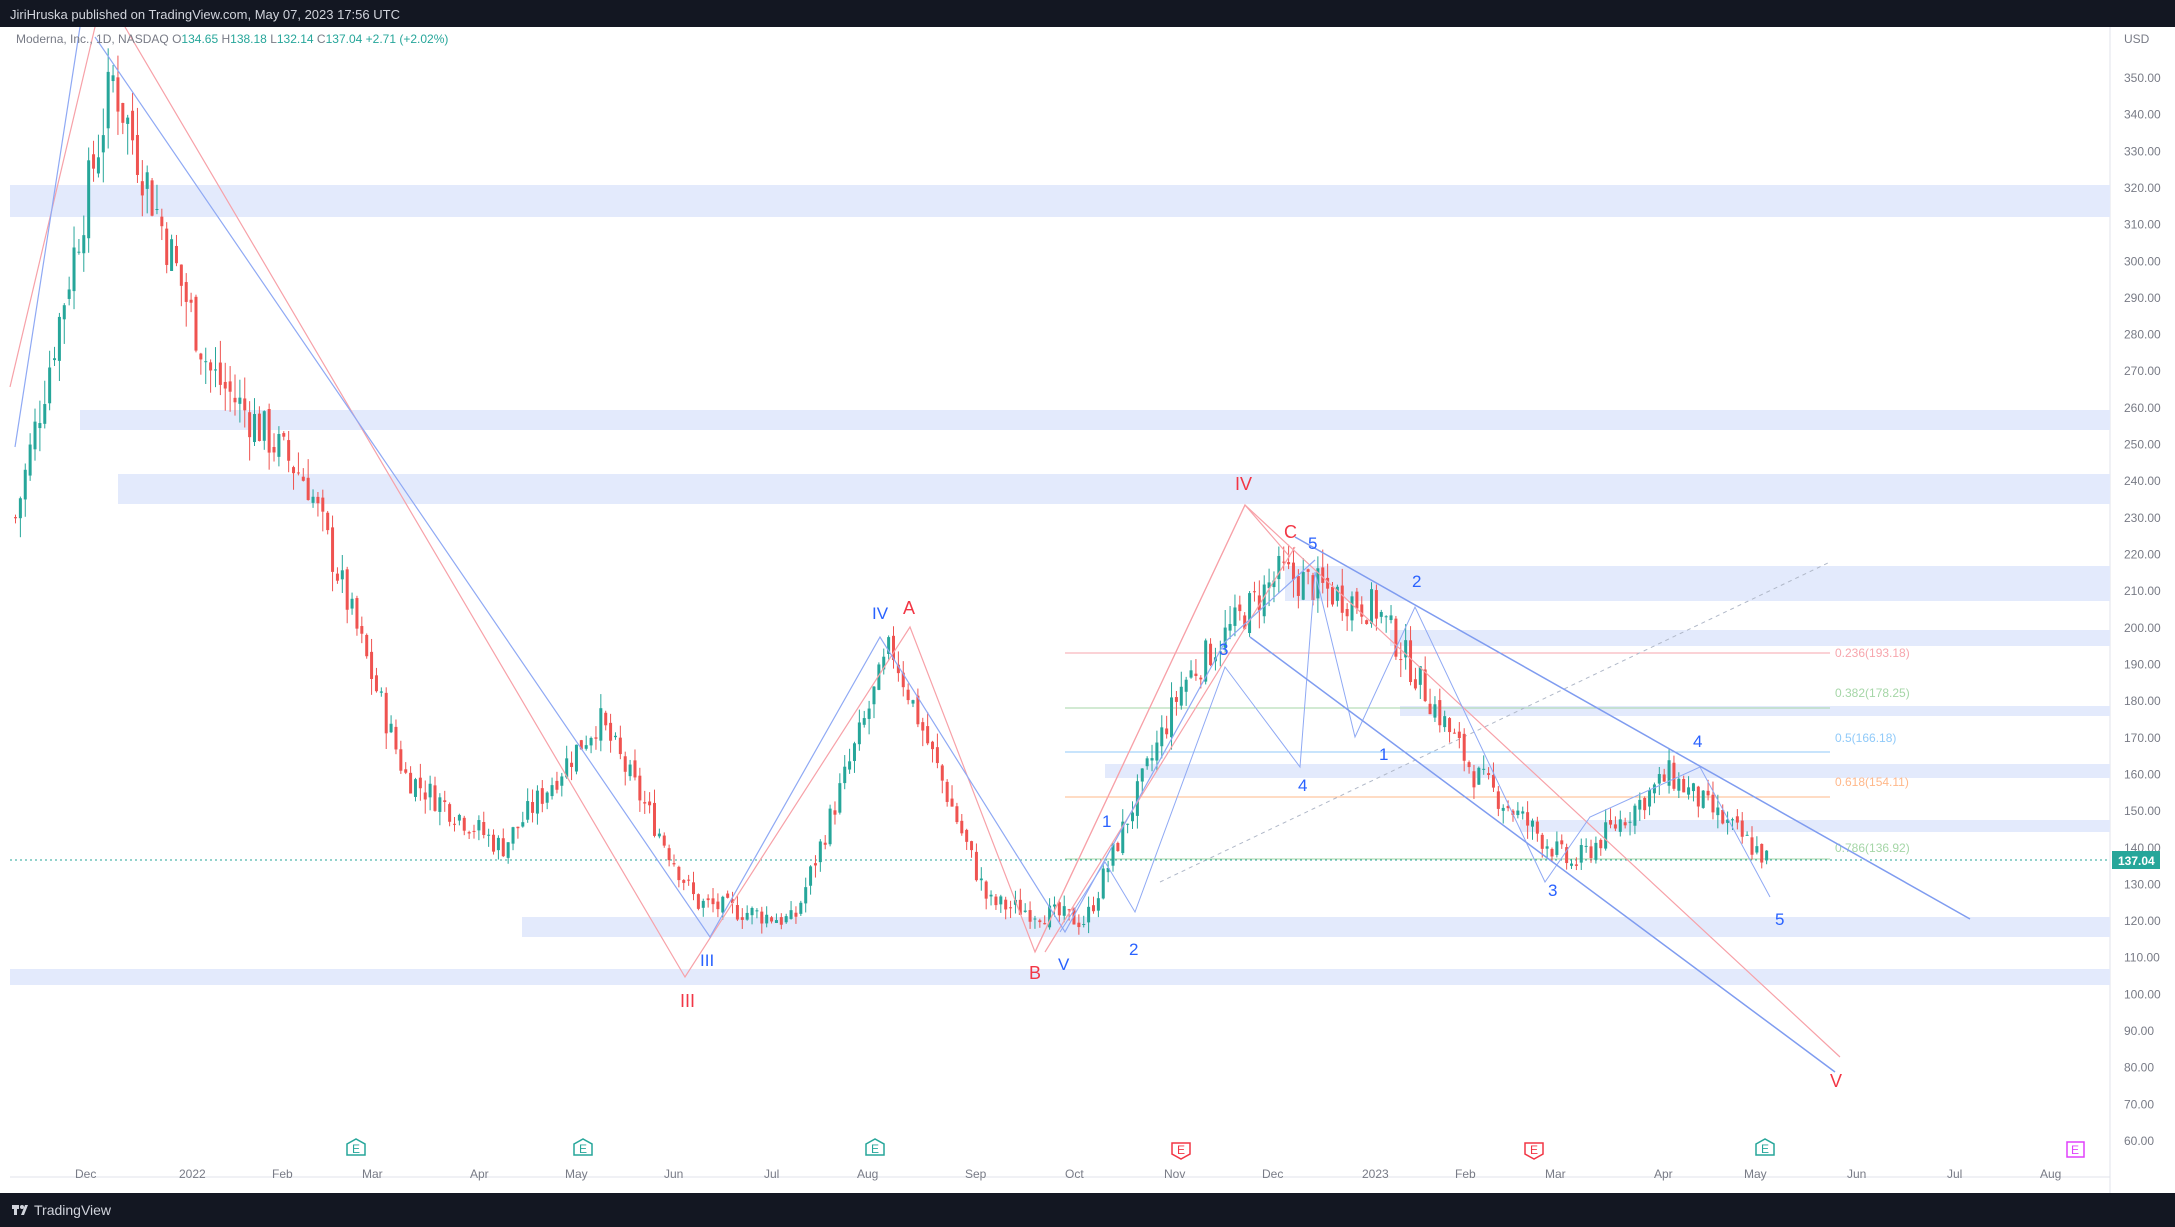  I want to click on earnings-marker-feb22: E, so click(356, 1147).